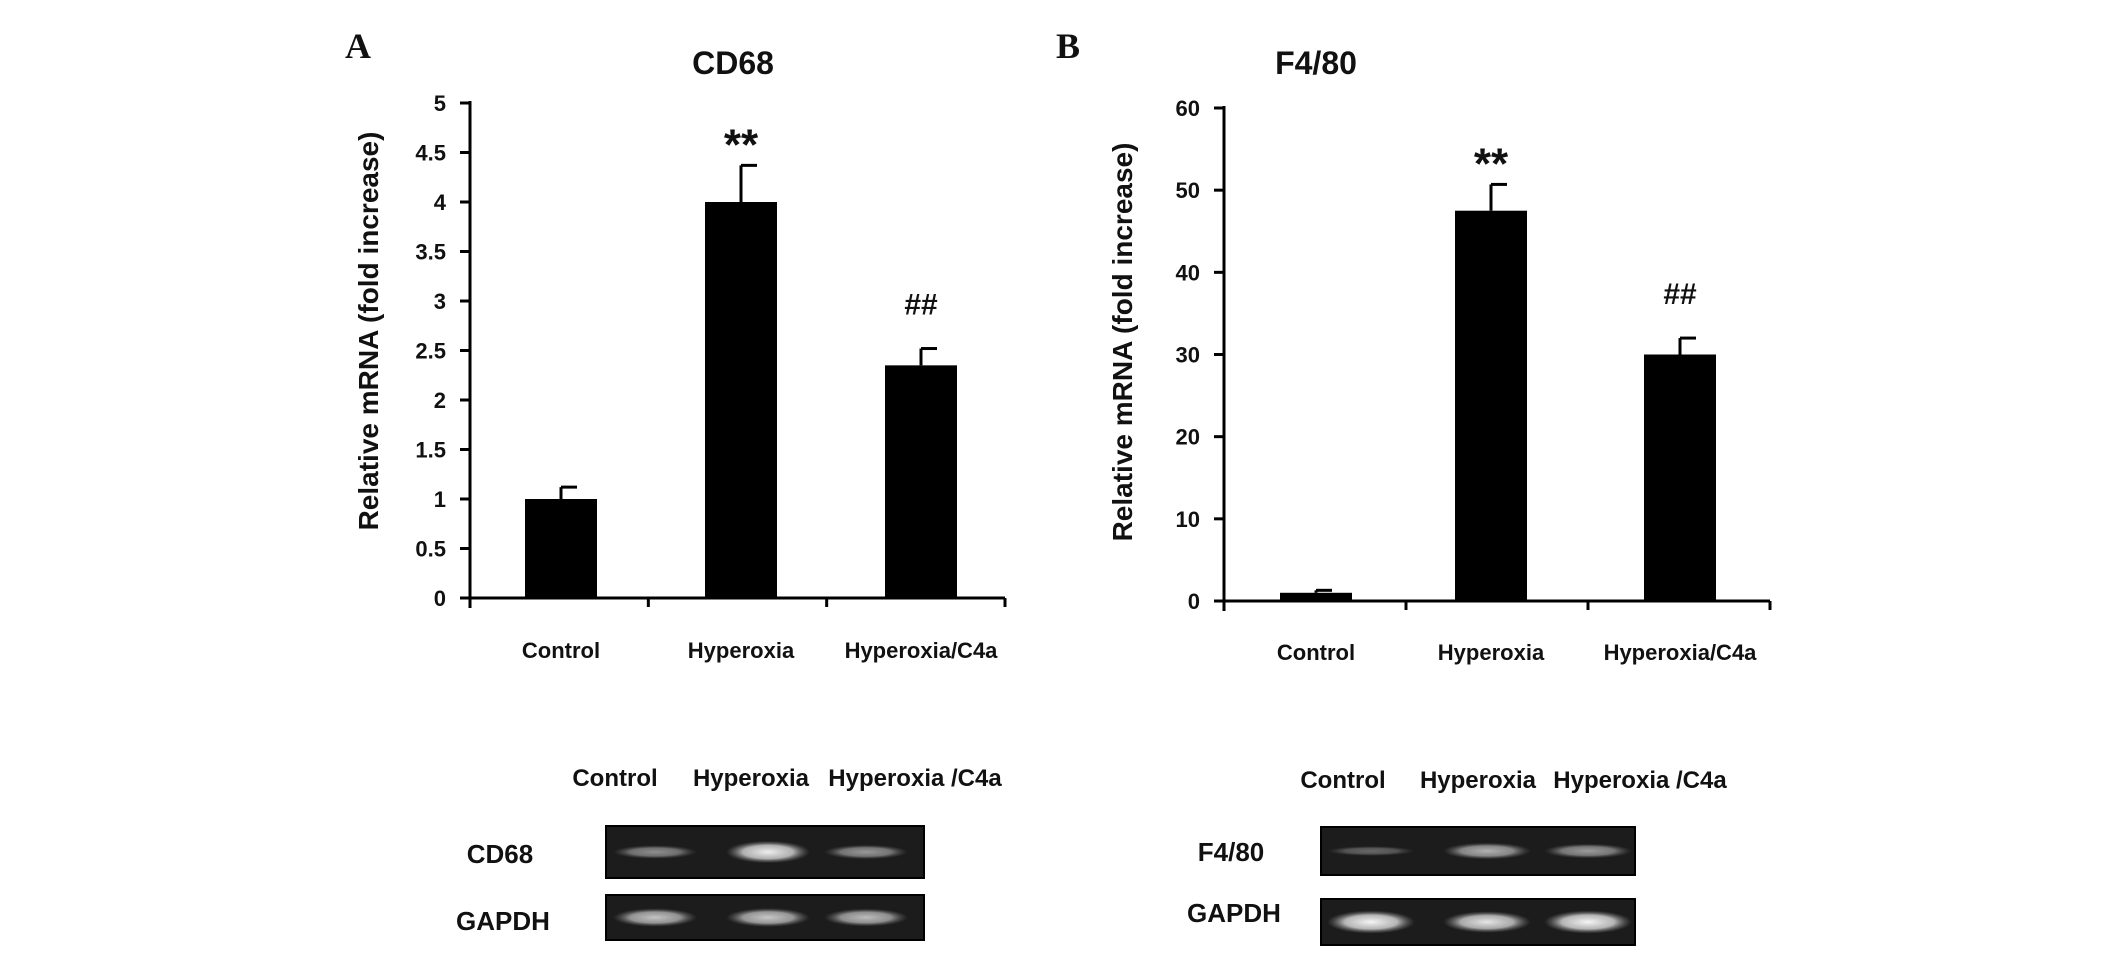  Describe the element at coordinates (430, 549) in the screenshot. I see `y-tick-label: 0.5` at that location.